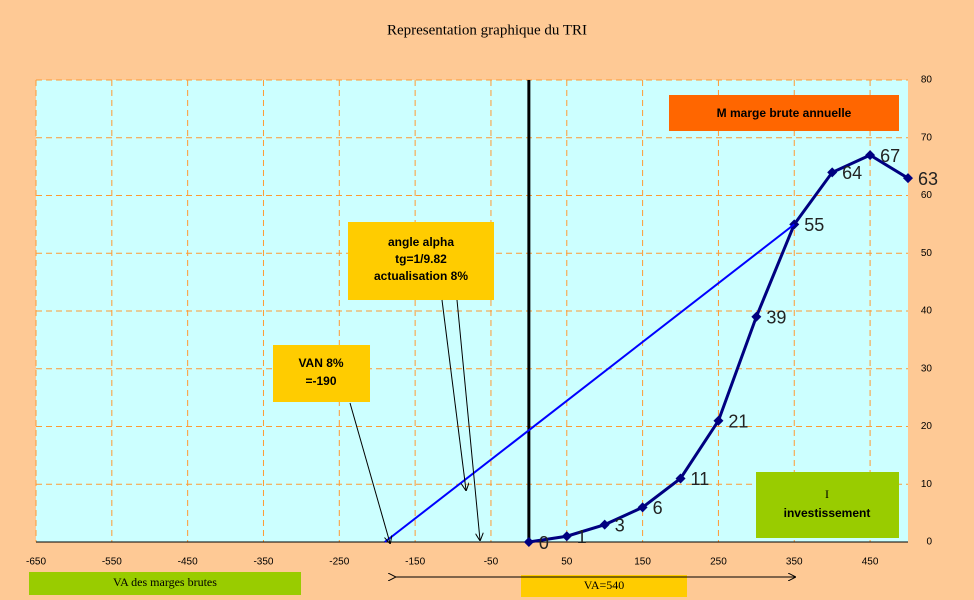  I want to click on y-tick-label: 70, so click(927, 137).